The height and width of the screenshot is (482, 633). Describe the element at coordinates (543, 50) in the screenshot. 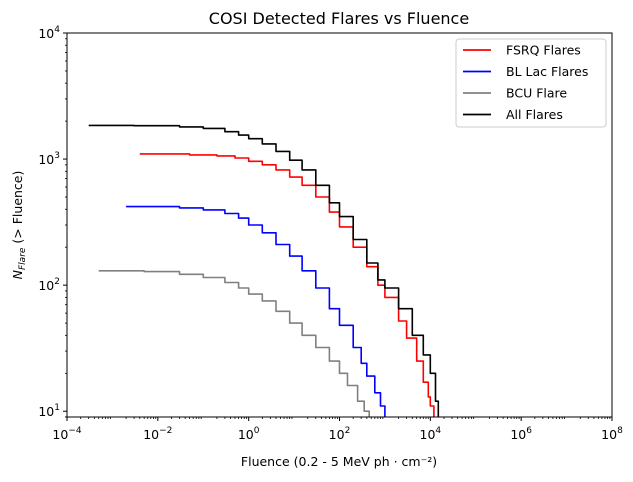

I see `legend-entry: FSRQ Flares` at that location.